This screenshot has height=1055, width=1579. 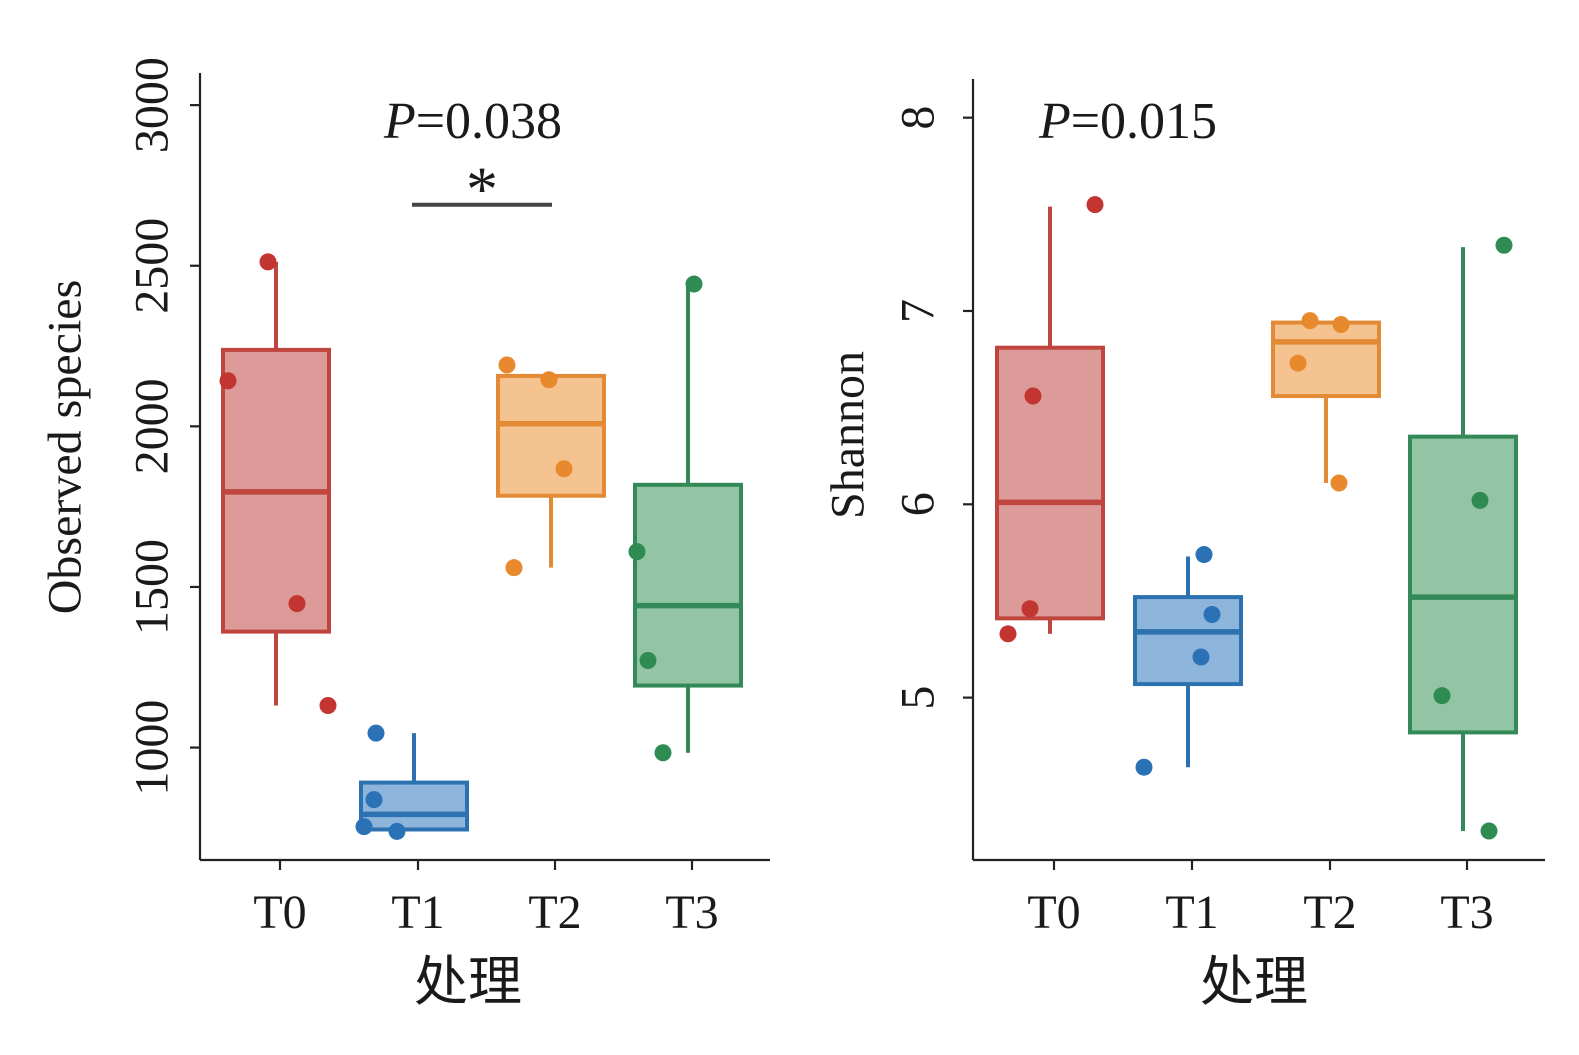 What do you see at coordinates (918, 698) in the screenshot?
I see `y-tick-label: 5` at bounding box center [918, 698].